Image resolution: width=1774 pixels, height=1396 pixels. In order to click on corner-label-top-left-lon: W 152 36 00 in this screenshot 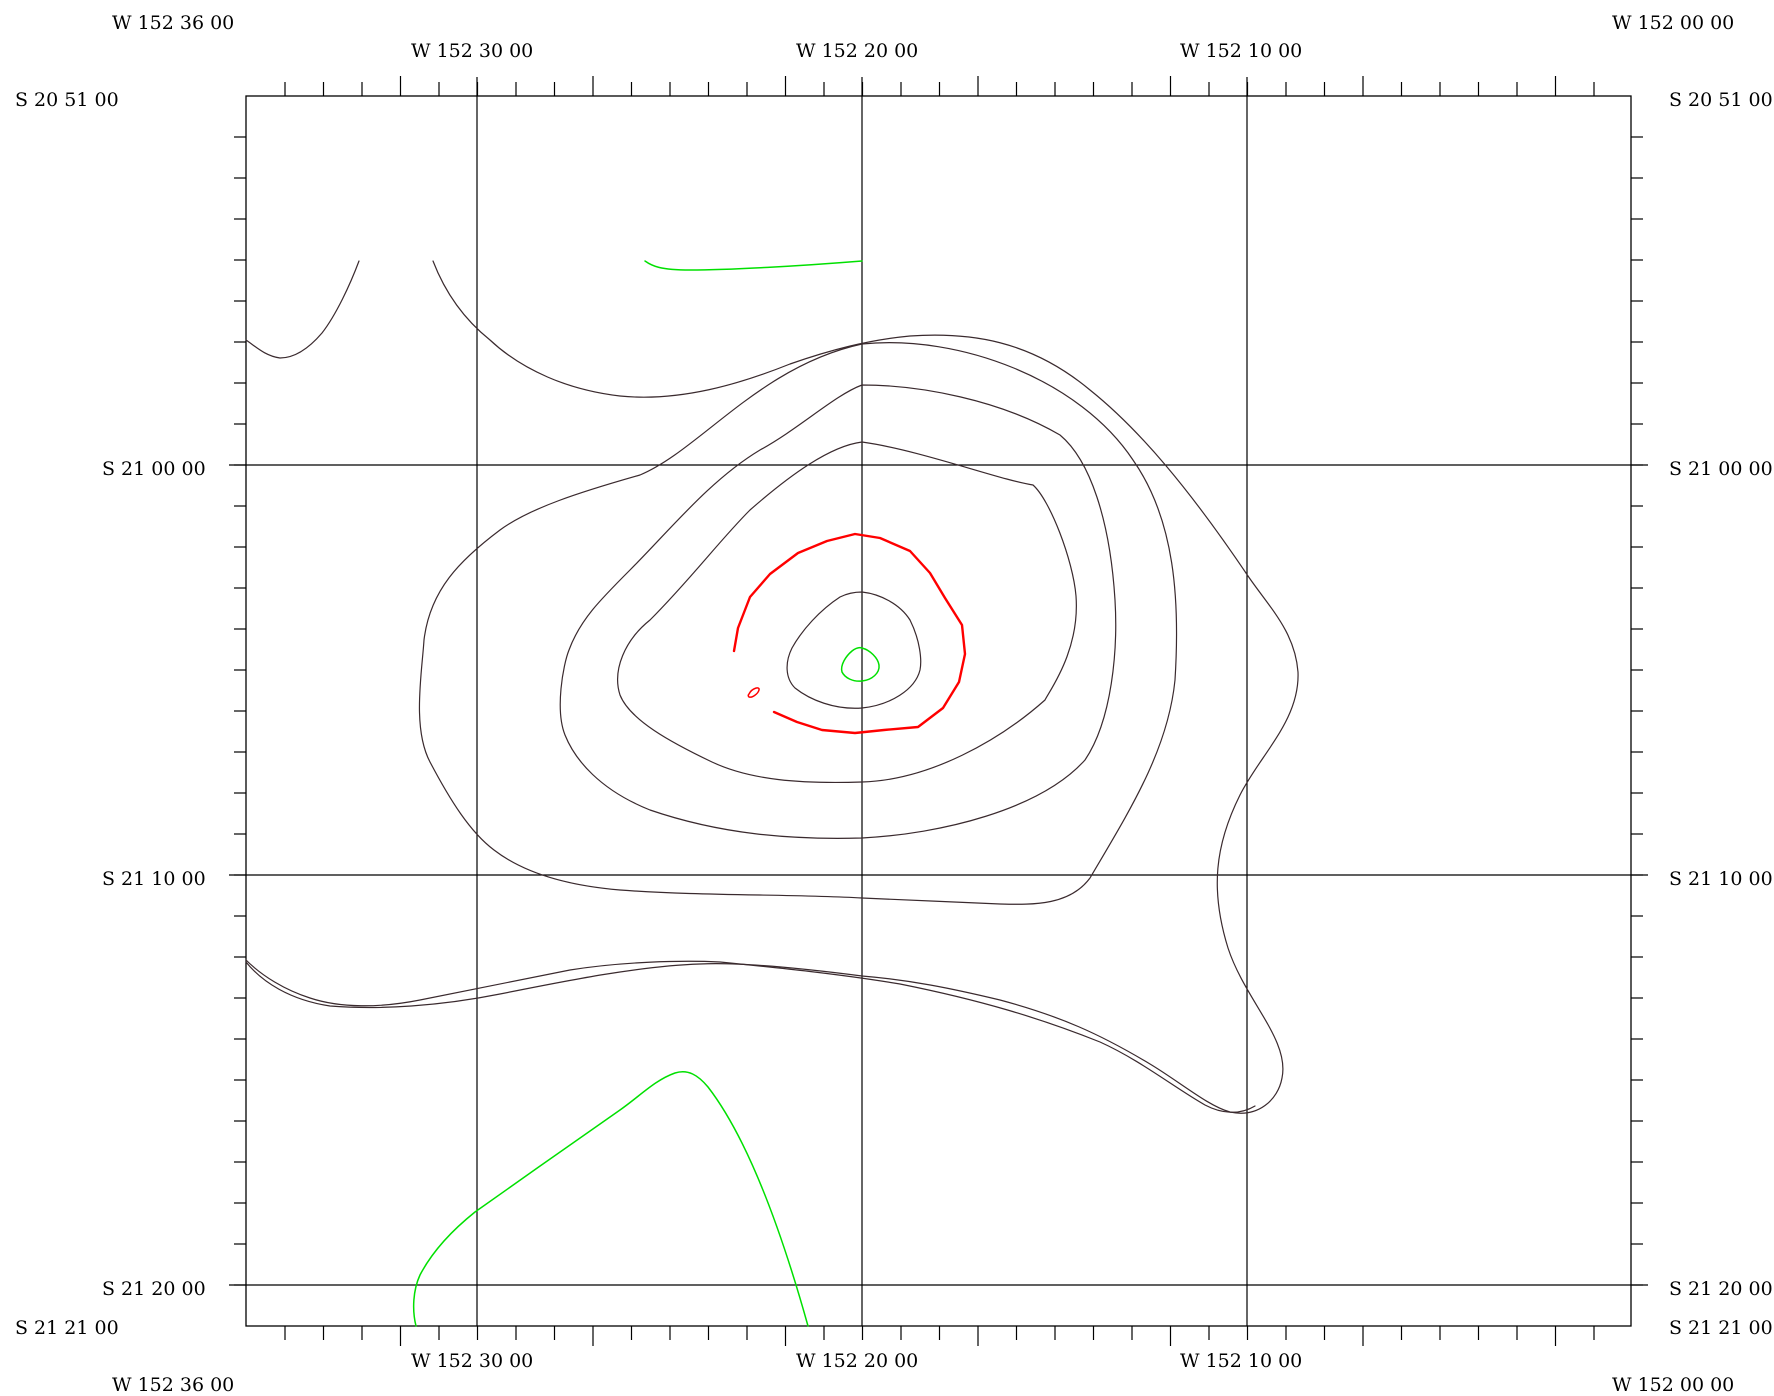, I will do `click(173, 23)`.